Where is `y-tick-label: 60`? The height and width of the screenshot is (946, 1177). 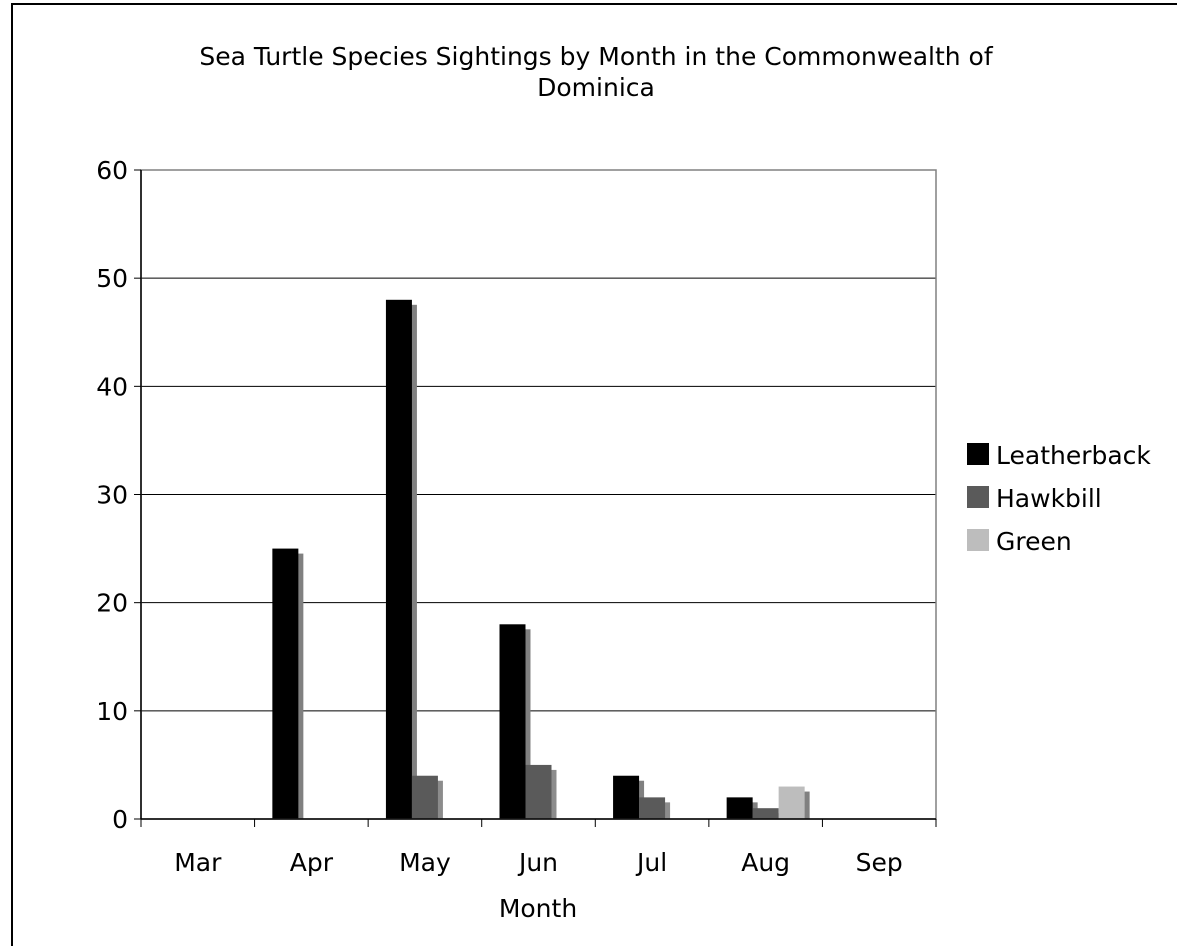 y-tick-label: 60 is located at coordinates (112, 170).